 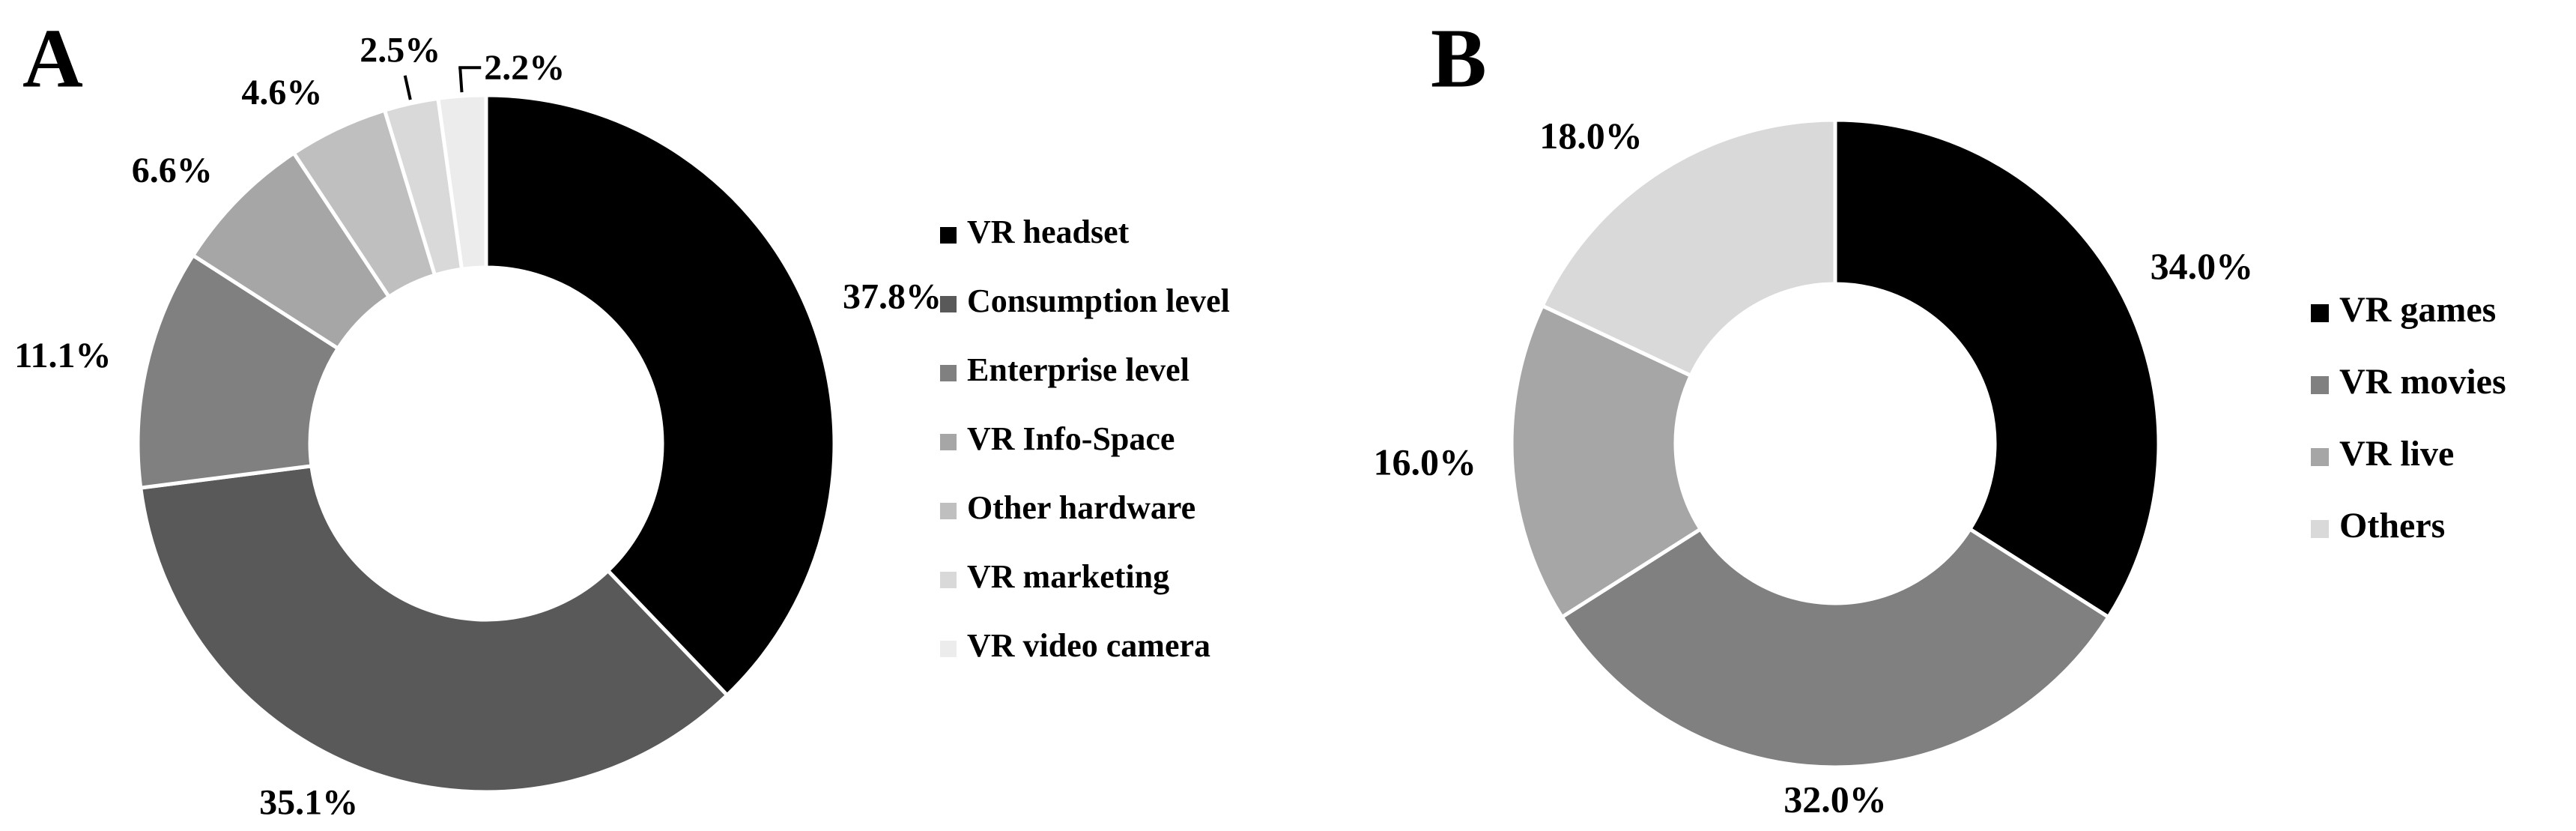 What do you see at coordinates (1591, 136) in the screenshot?
I see `data-label: 18.0%` at bounding box center [1591, 136].